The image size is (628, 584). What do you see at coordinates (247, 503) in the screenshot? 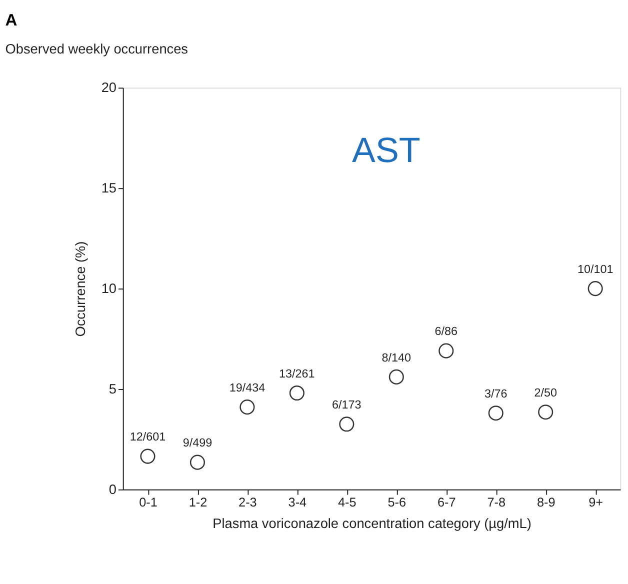
I see `x-tick-label: 2-3` at bounding box center [247, 503].